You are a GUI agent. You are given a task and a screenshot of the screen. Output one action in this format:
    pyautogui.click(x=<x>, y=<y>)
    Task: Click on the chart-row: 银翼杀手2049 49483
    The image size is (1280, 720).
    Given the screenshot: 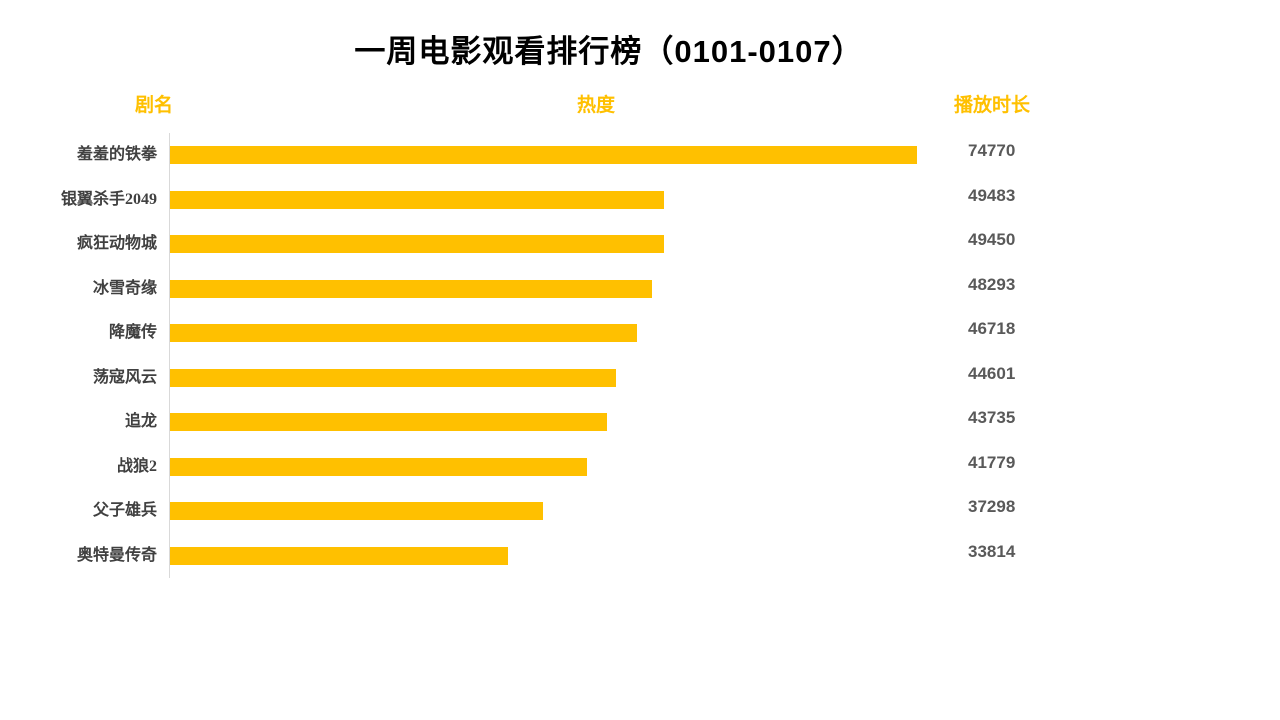 What is the action you would take?
    pyautogui.click(x=640, y=200)
    